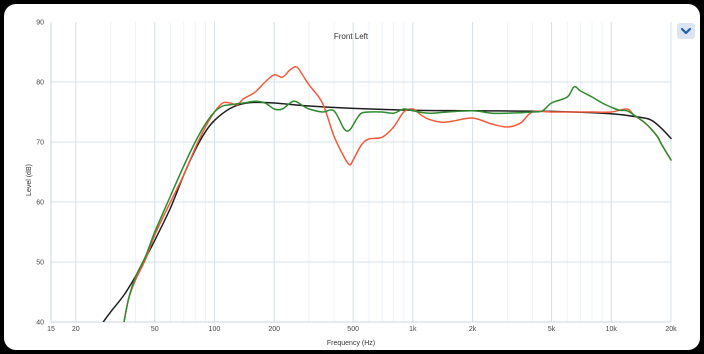 The image size is (704, 354). What do you see at coordinates (274, 329) in the screenshot?
I see `x-tick-label: 200` at bounding box center [274, 329].